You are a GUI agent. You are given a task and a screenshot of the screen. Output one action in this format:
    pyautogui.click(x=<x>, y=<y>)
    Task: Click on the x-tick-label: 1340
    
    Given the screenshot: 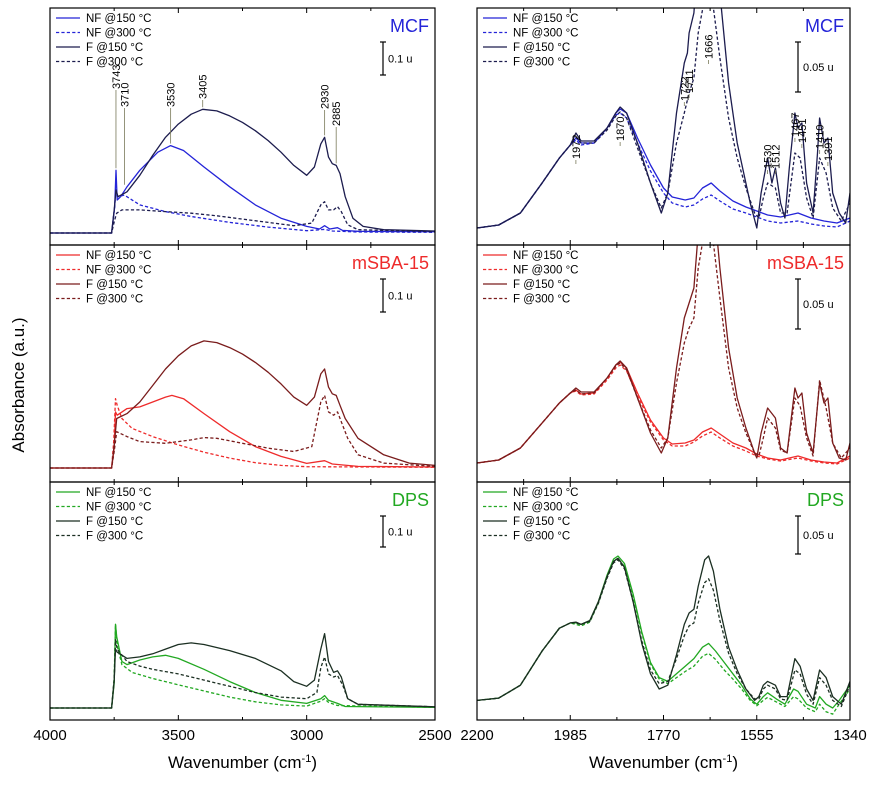 What is the action you would take?
    pyautogui.click(x=849, y=735)
    